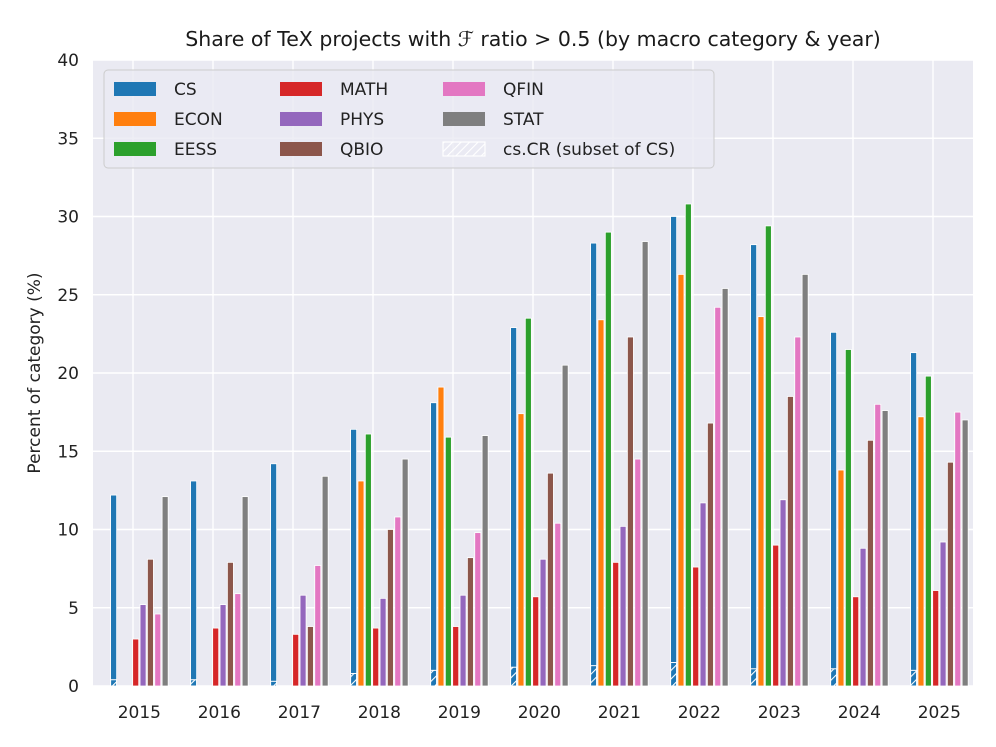 This screenshot has width=996, height=747. I want to click on bar-stat-2022, so click(725, 487).